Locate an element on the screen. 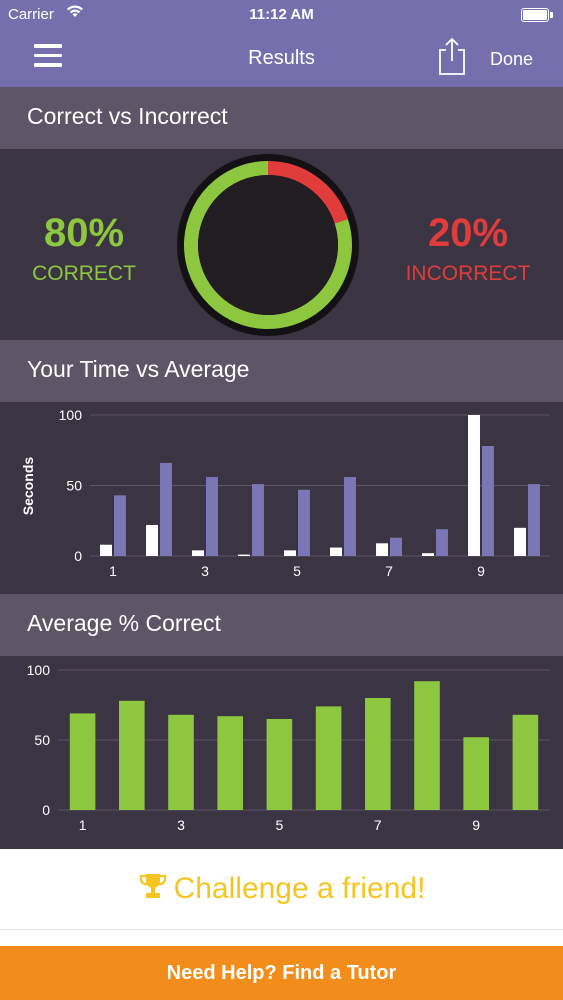 Image resolution: width=563 pixels, height=1000 pixels. time-vs-average-header: Your Time vs Average is located at coordinates (281, 371).